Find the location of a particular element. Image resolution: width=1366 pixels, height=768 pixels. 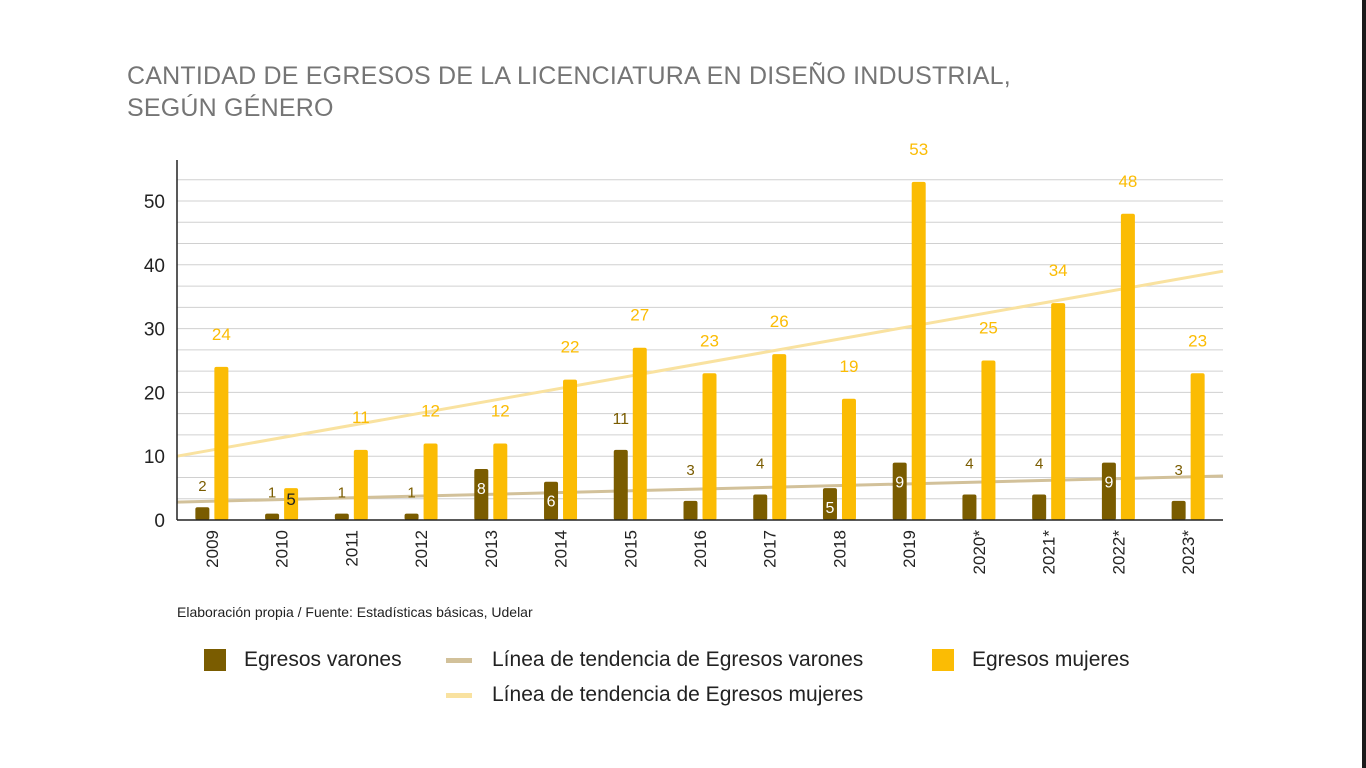

data-label-mujeres-2011: 11 is located at coordinates (361, 417).